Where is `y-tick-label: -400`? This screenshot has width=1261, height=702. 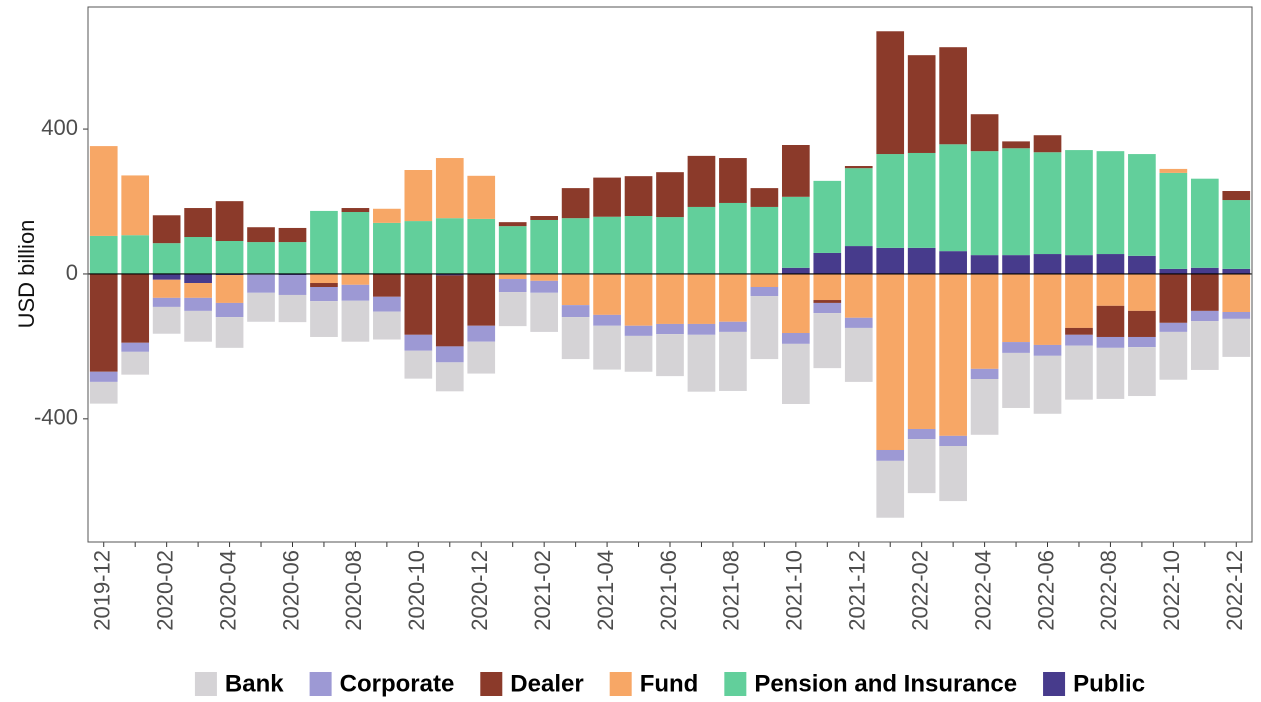
y-tick-label: -400 is located at coordinates (56, 417).